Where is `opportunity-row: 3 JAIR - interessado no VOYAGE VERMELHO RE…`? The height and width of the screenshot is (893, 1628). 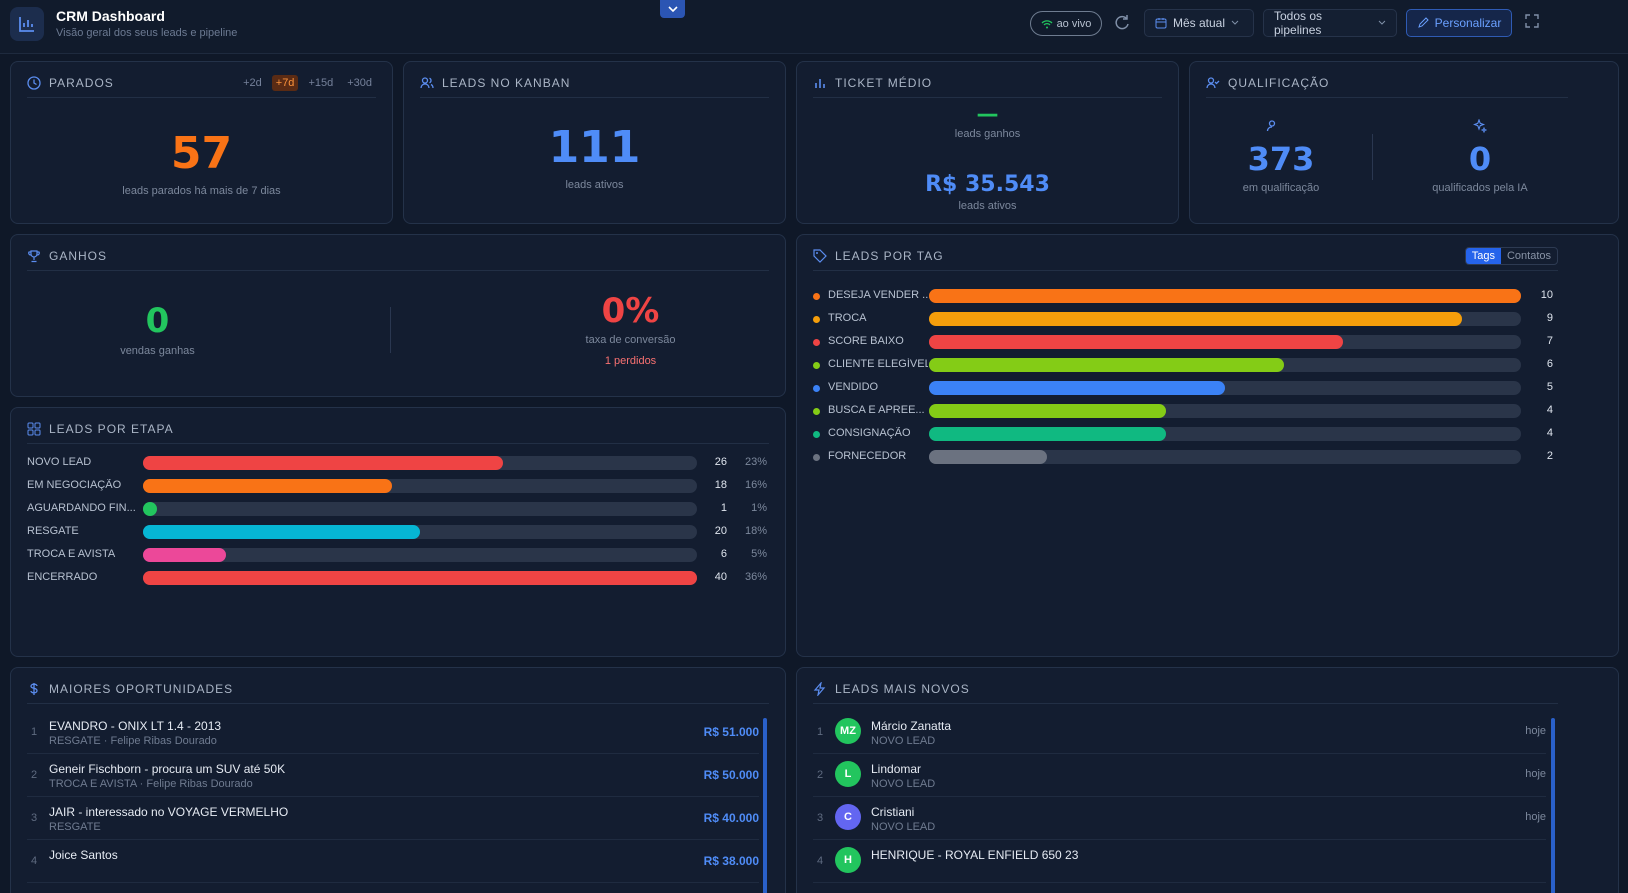
opportunity-row: 3 JAIR - interessado no VOYAGE VERMELHO RE… is located at coordinates (393, 818).